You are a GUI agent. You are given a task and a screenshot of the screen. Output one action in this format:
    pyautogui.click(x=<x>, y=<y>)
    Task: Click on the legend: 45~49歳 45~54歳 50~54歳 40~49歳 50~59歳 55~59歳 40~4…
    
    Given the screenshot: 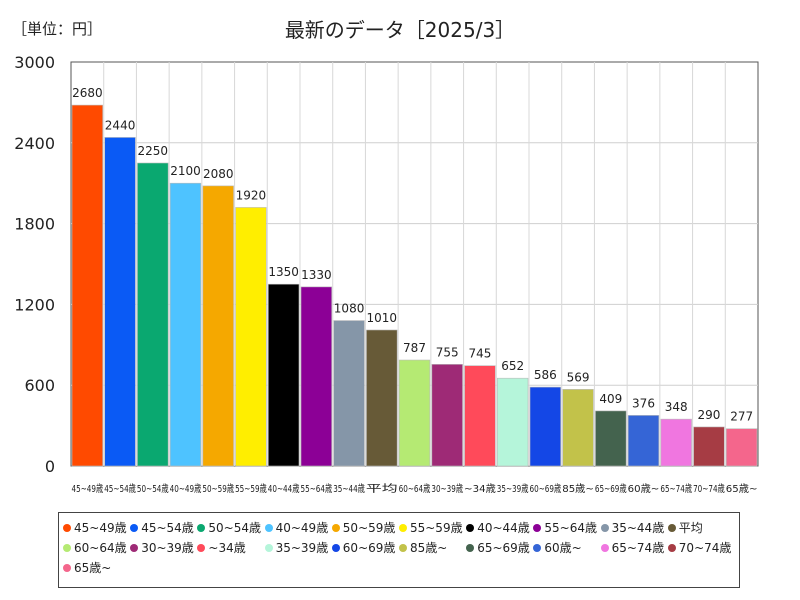 What is the action you would take?
    pyautogui.click(x=399, y=550)
    